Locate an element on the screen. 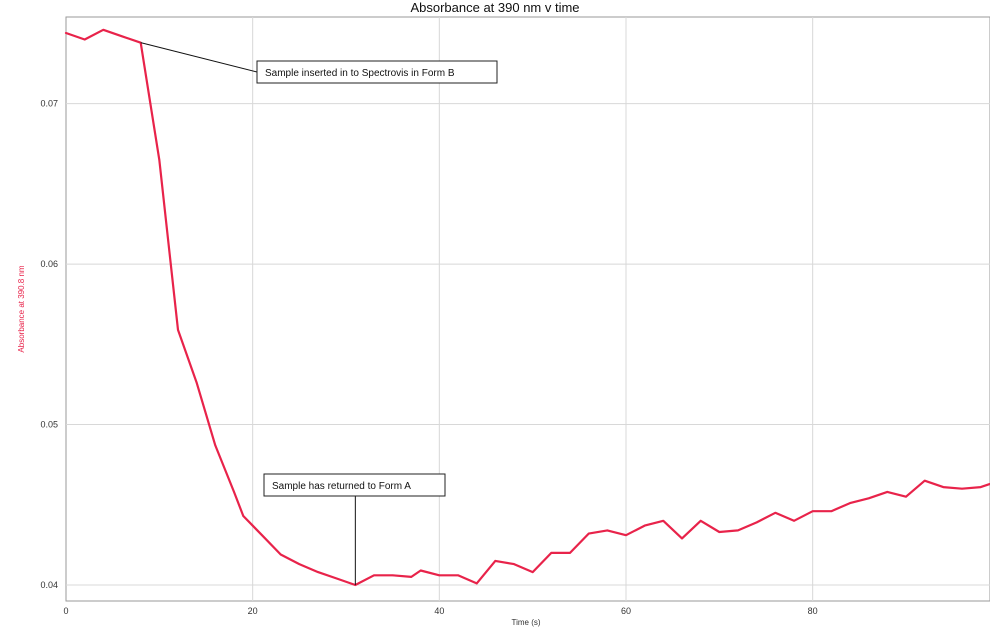  x-tick-label: 80 is located at coordinates (813, 611).